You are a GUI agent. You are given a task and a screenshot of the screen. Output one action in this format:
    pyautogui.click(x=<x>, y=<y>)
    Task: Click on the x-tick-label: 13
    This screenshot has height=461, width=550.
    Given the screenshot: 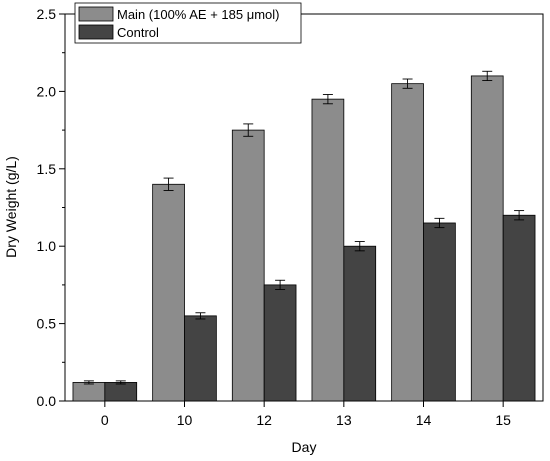 What is the action you would take?
    pyautogui.click(x=344, y=420)
    